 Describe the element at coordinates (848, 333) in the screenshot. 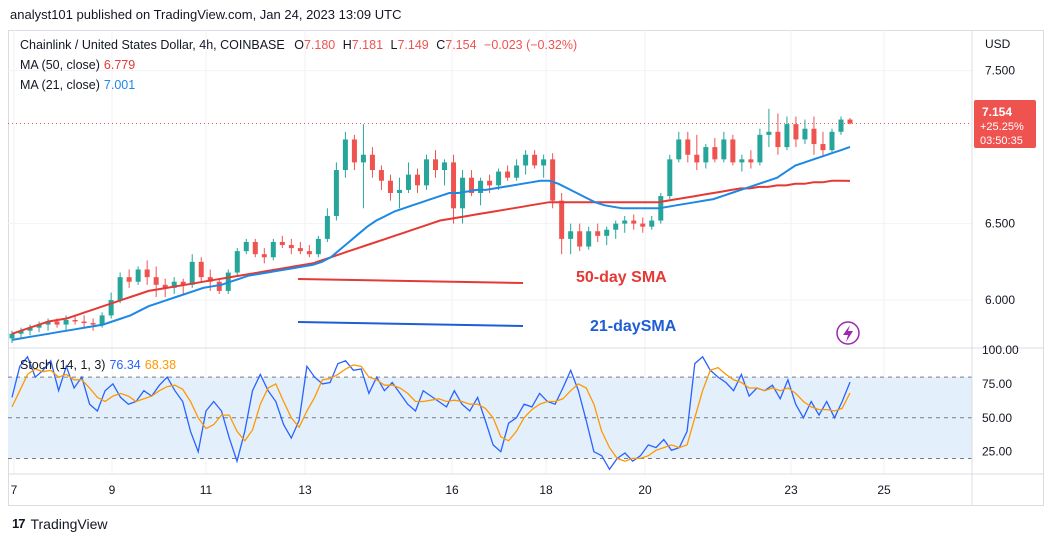

I see `lightning-icon` at that location.